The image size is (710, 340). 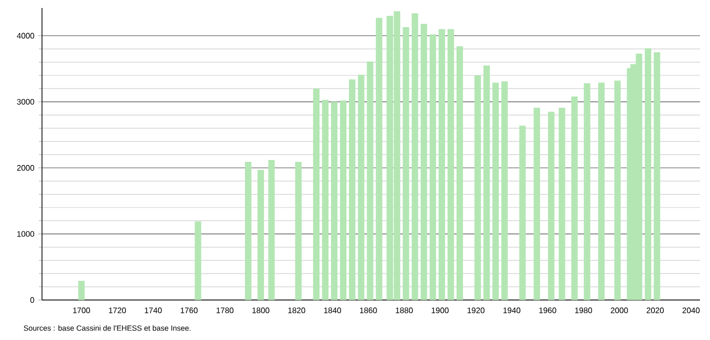 What do you see at coordinates (25, 168) in the screenshot?
I see `y-tick-label: 2000` at bounding box center [25, 168].